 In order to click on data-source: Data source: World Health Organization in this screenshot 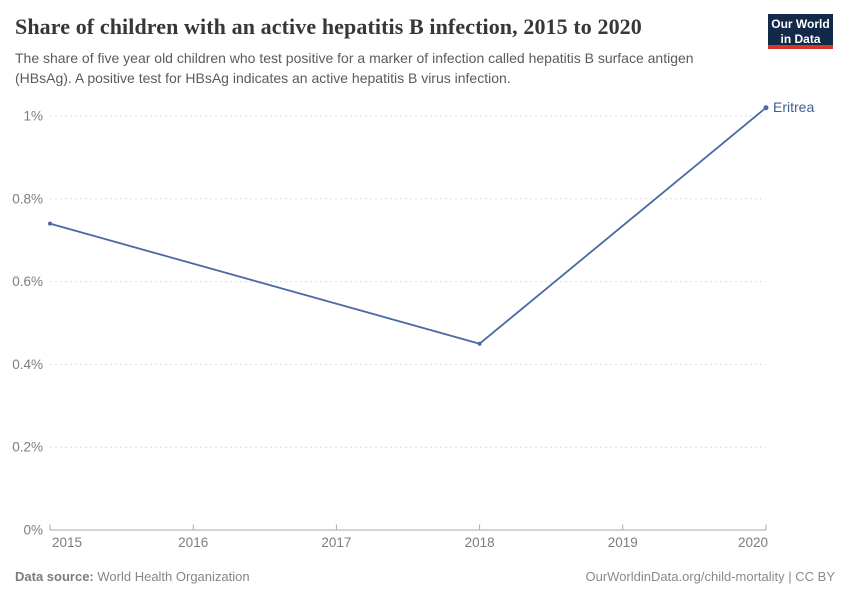, I will do `click(132, 576)`.